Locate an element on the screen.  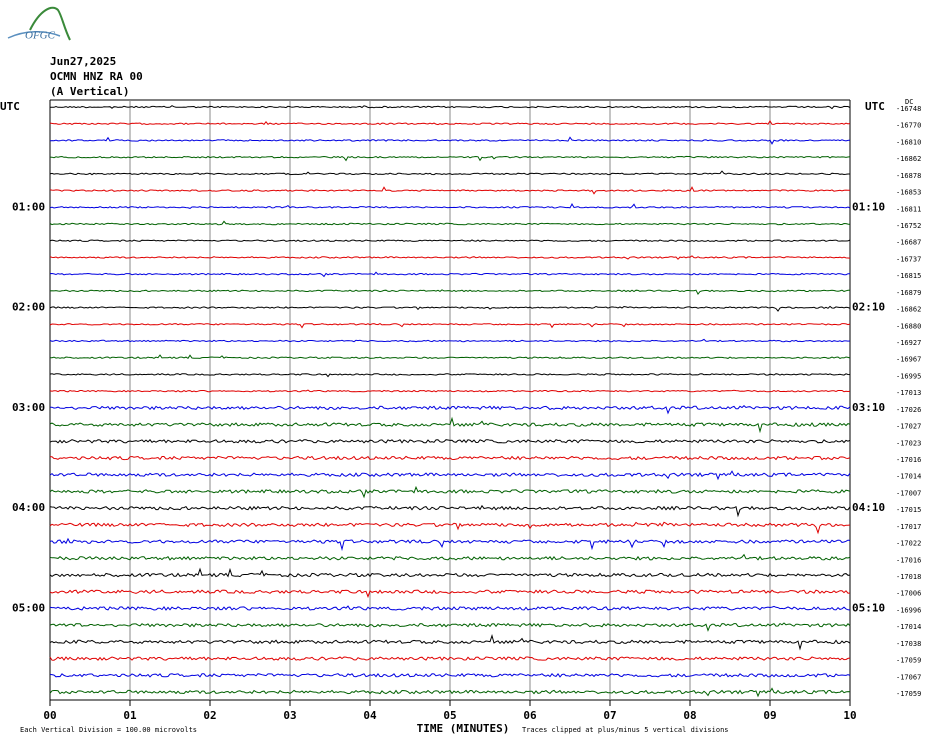
left-time-label: 01:00 is located at coordinates (28, 206).